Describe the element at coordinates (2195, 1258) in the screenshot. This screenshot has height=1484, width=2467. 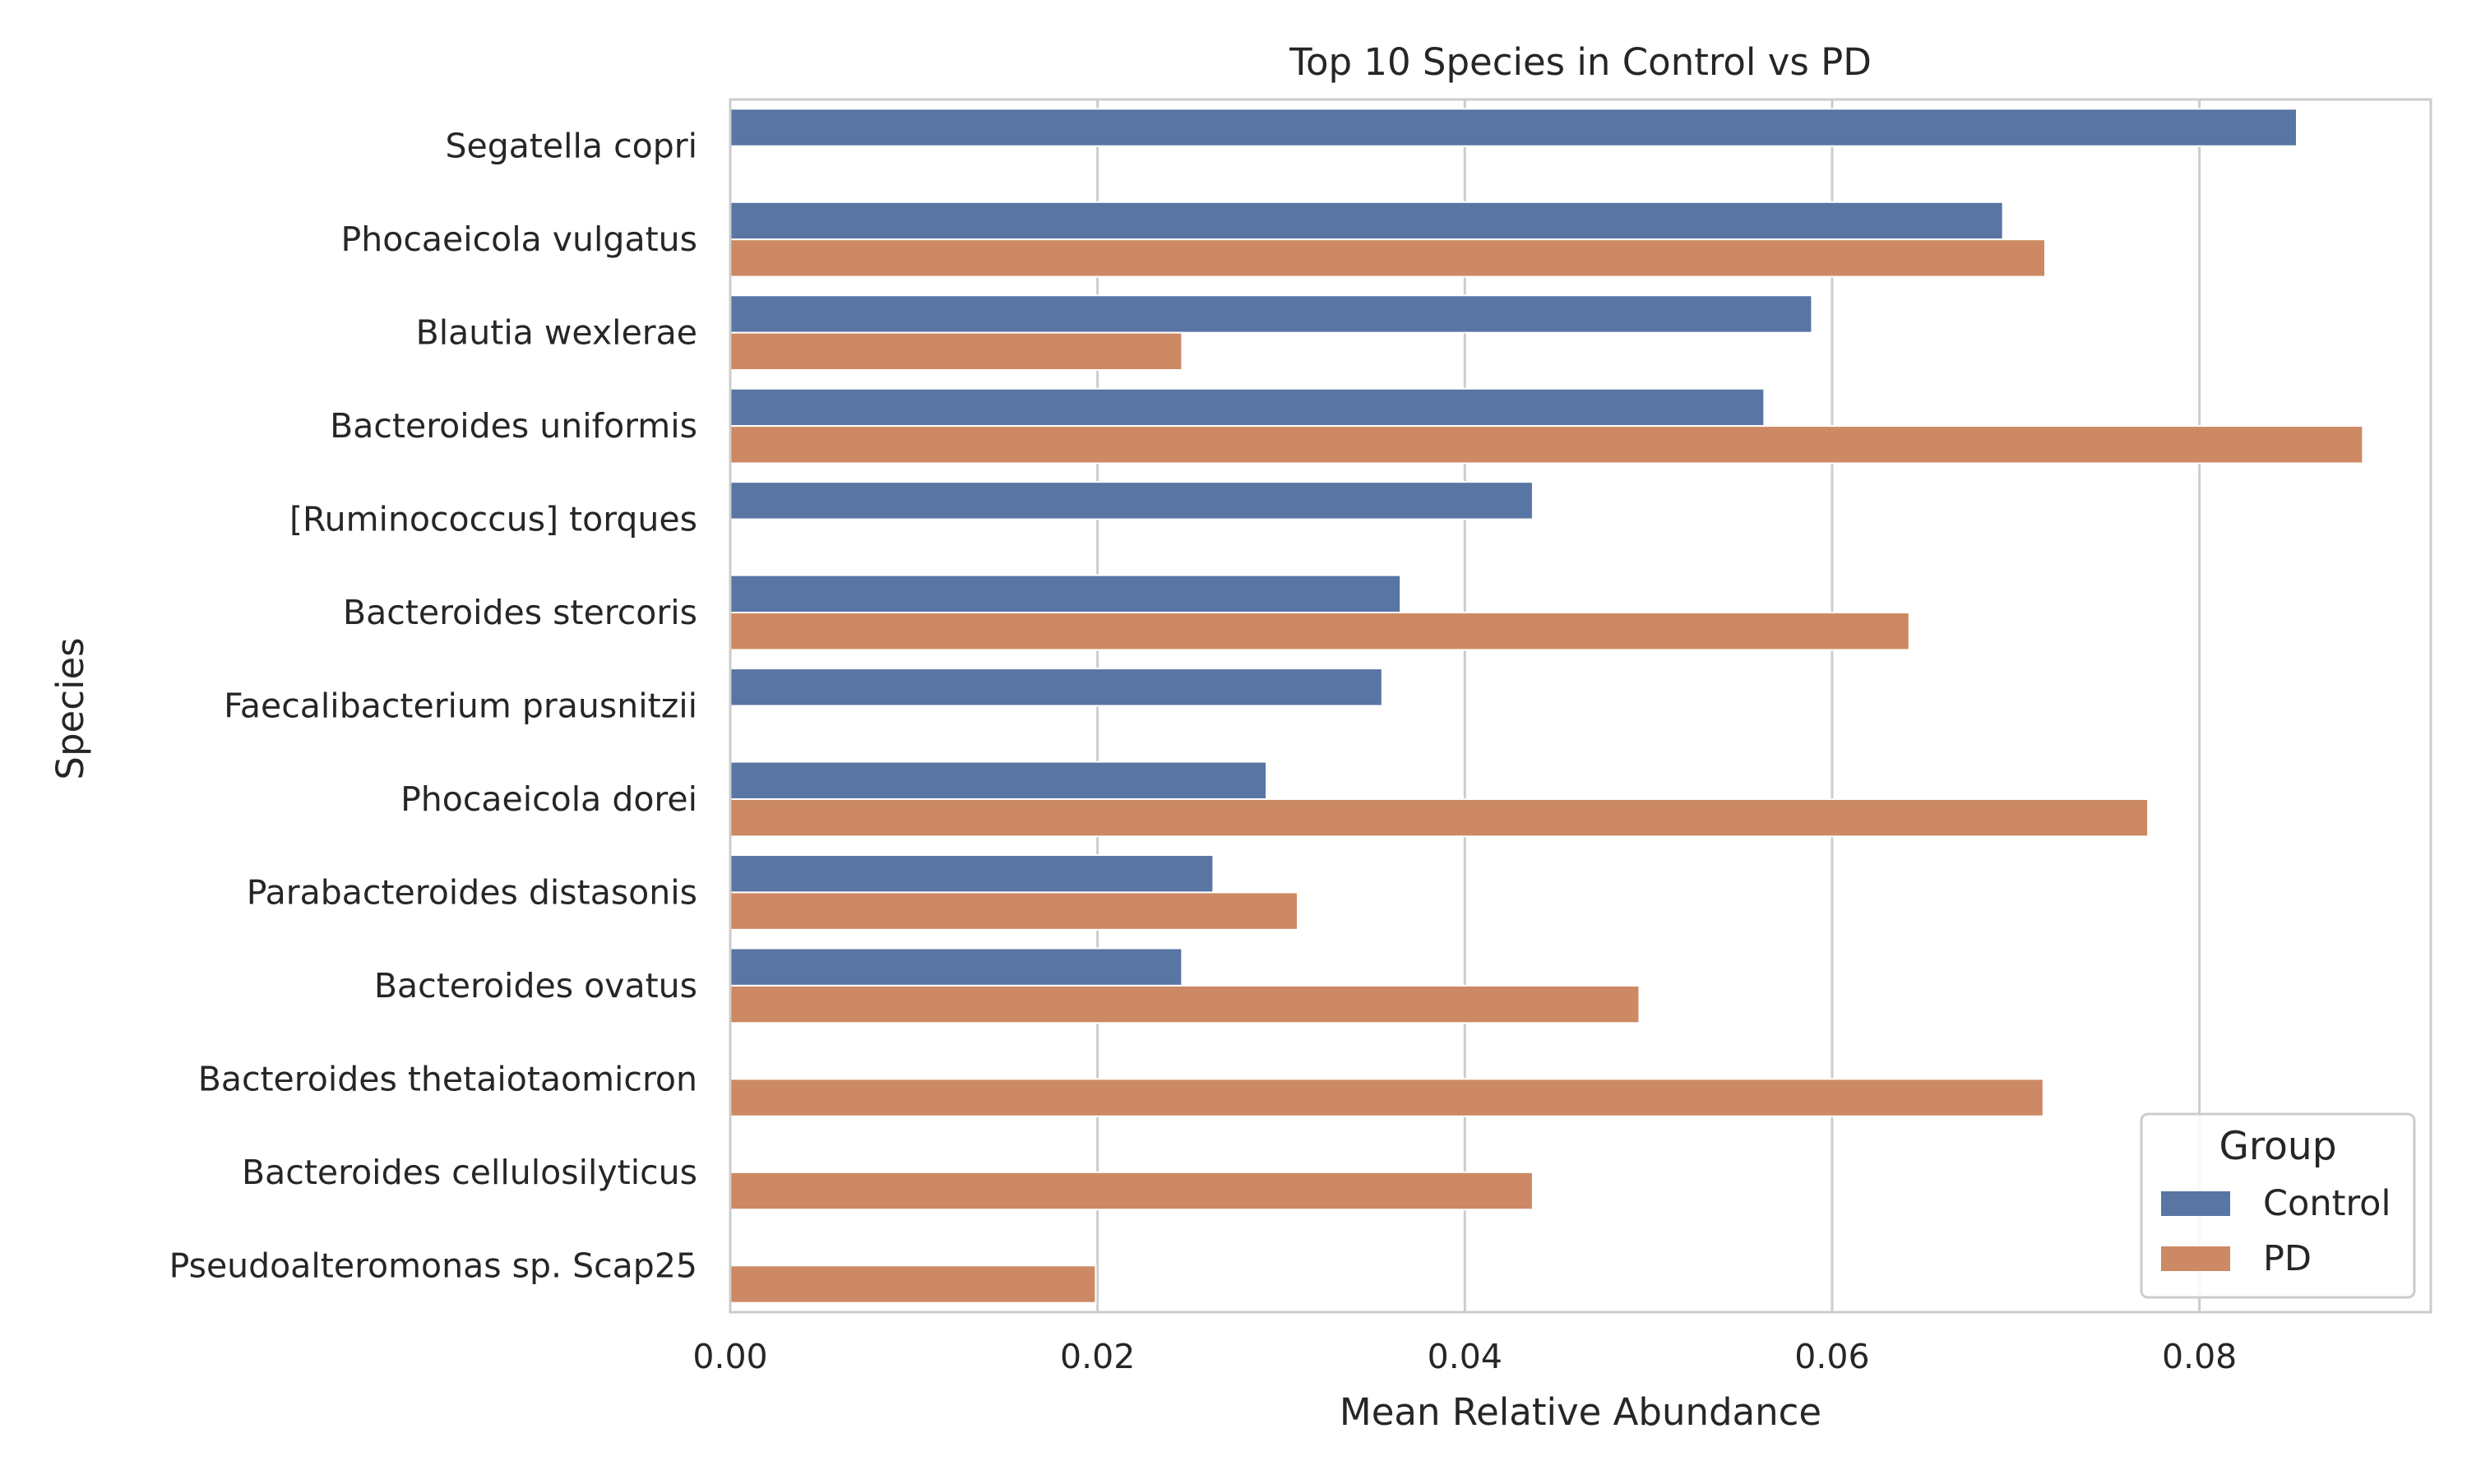
I see `legend-swatch-pd` at that location.